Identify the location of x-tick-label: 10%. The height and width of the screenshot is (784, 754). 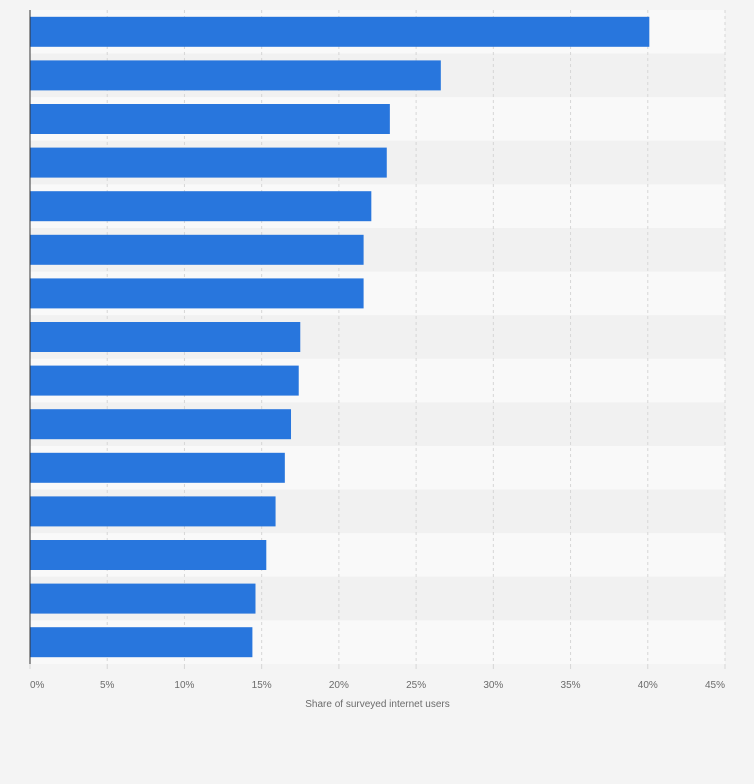
(184, 685).